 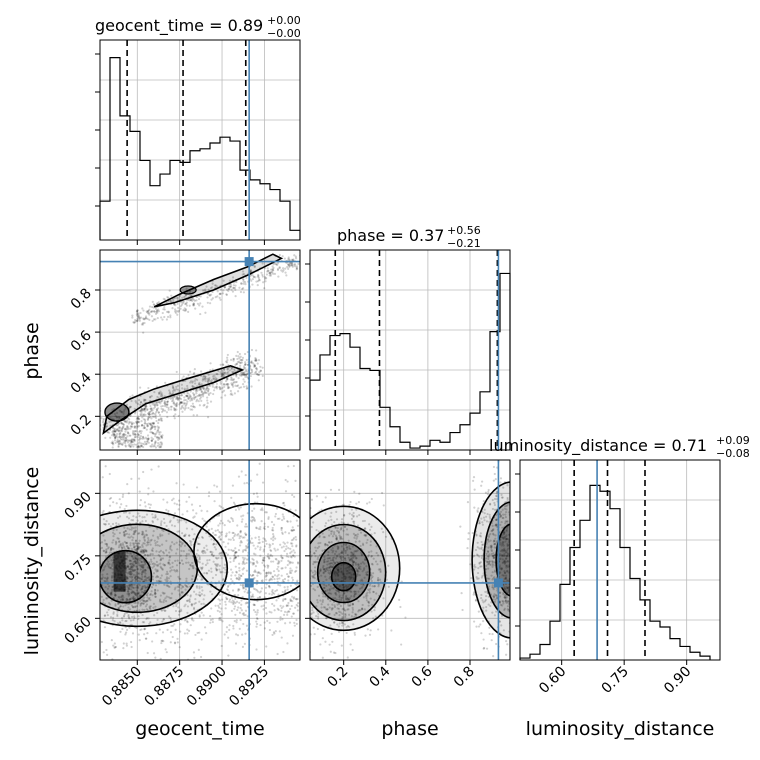 I want to click on panel-frame, so click(x=410, y=350).